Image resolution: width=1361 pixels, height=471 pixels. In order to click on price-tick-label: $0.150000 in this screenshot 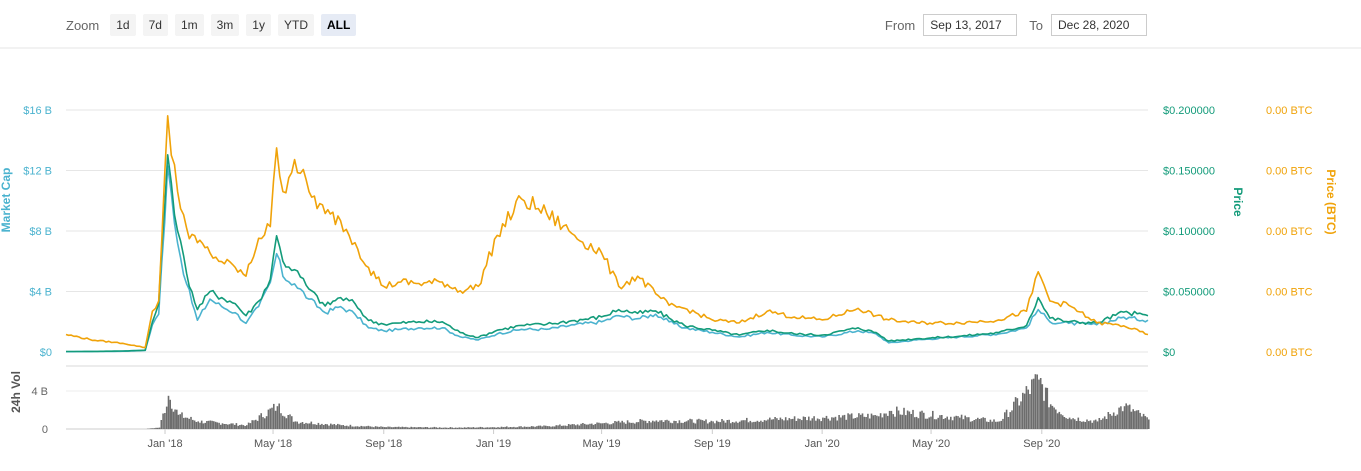, I will do `click(1189, 172)`.